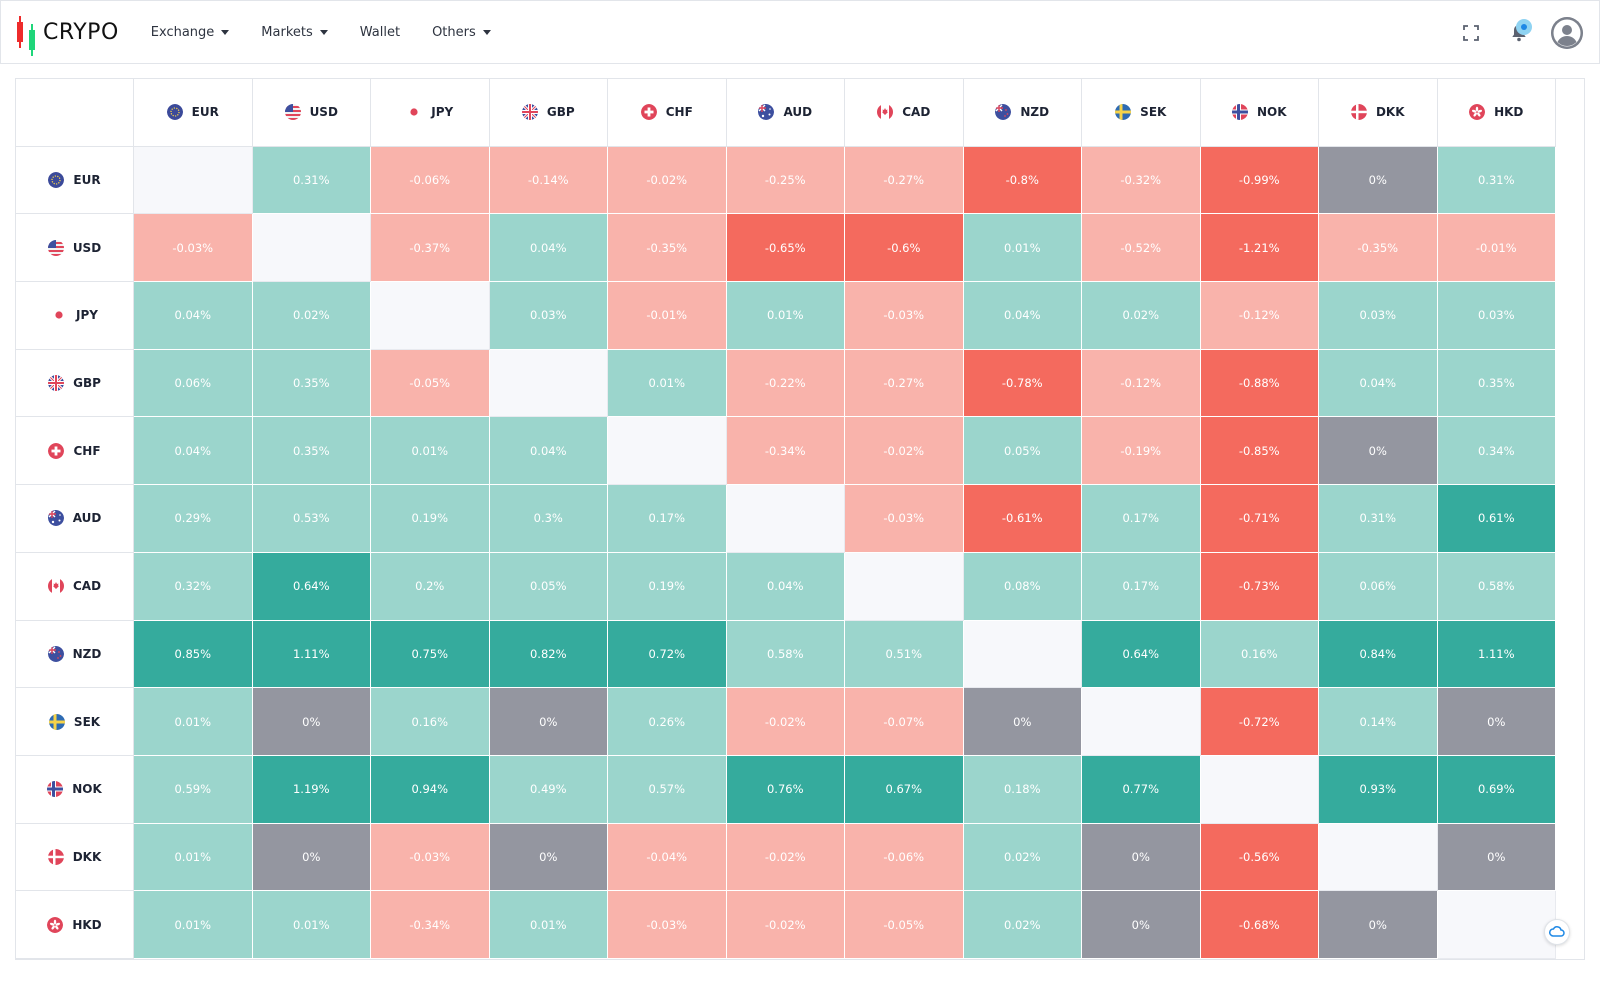 Image resolution: width=1600 pixels, height=994 pixels. Describe the element at coordinates (461, 32) in the screenshot. I see `nav-item-others: Others` at that location.